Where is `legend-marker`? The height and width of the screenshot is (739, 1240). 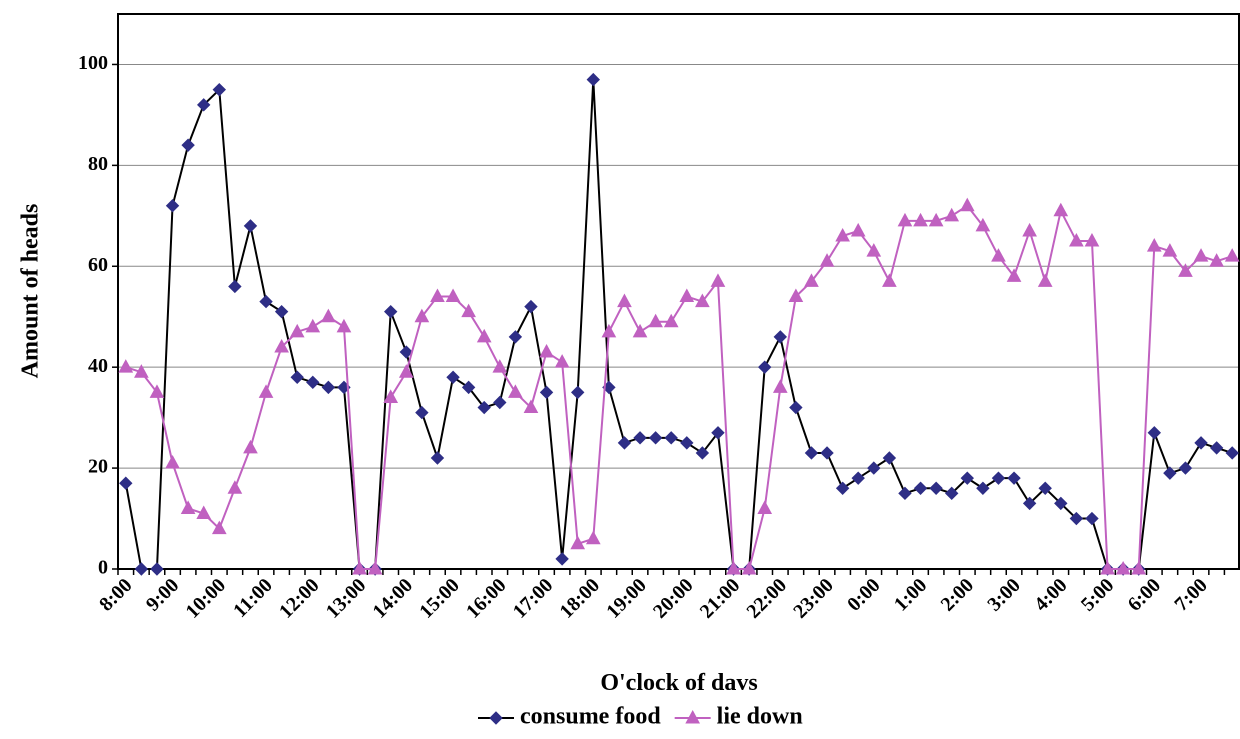
legend-marker is located at coordinates (693, 716).